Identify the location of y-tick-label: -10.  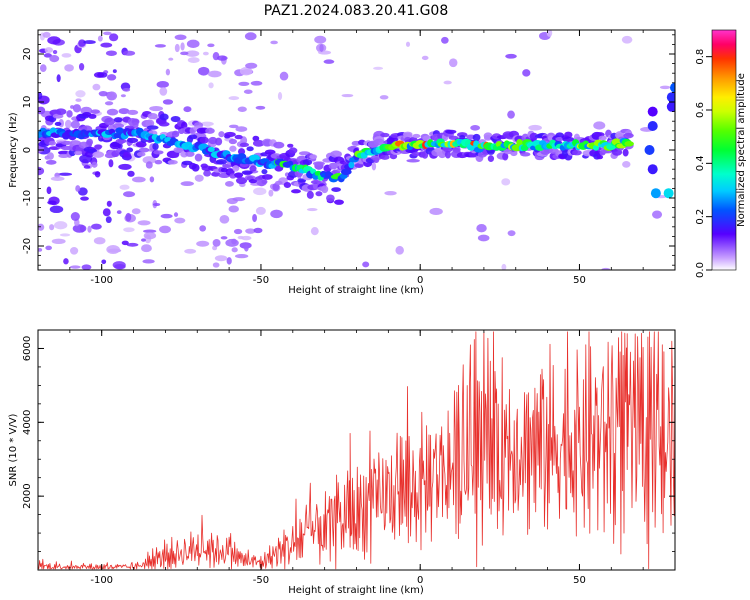
(27, 198).